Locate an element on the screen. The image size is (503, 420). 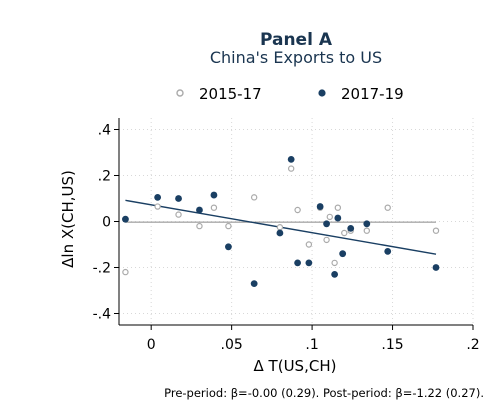
y-tick-label: -.2 is located at coordinates (102, 269).